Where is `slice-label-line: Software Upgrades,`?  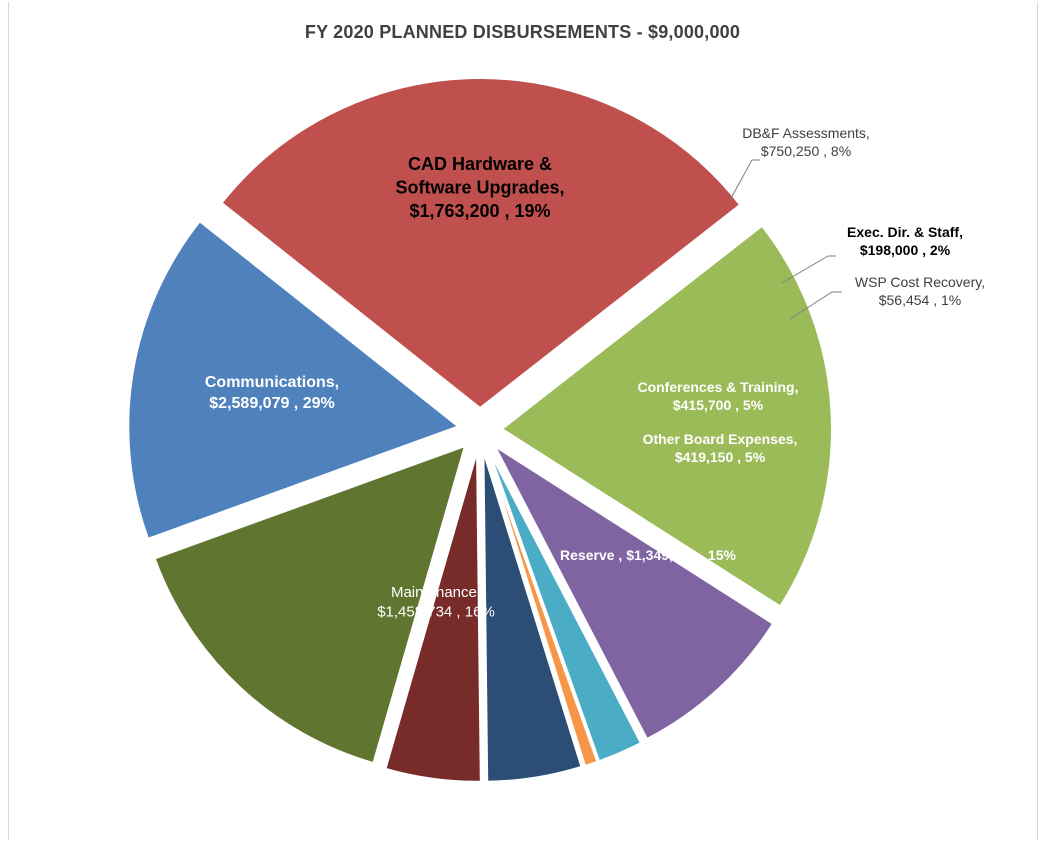 slice-label-line: Software Upgrades, is located at coordinates (479, 187).